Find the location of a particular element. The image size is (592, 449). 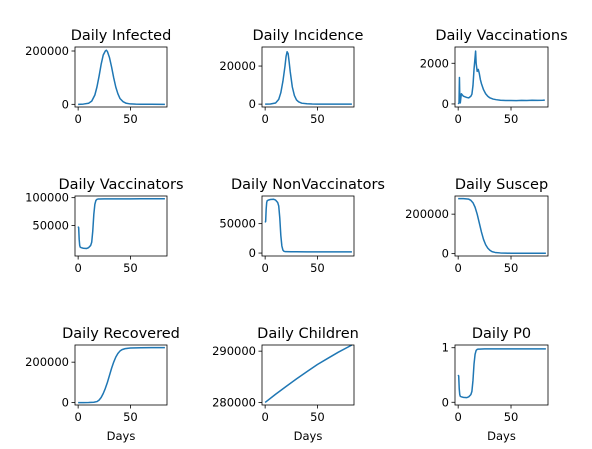

chart-5: Daily Suscep 0 50 0 200000 is located at coordinates (477, 226).